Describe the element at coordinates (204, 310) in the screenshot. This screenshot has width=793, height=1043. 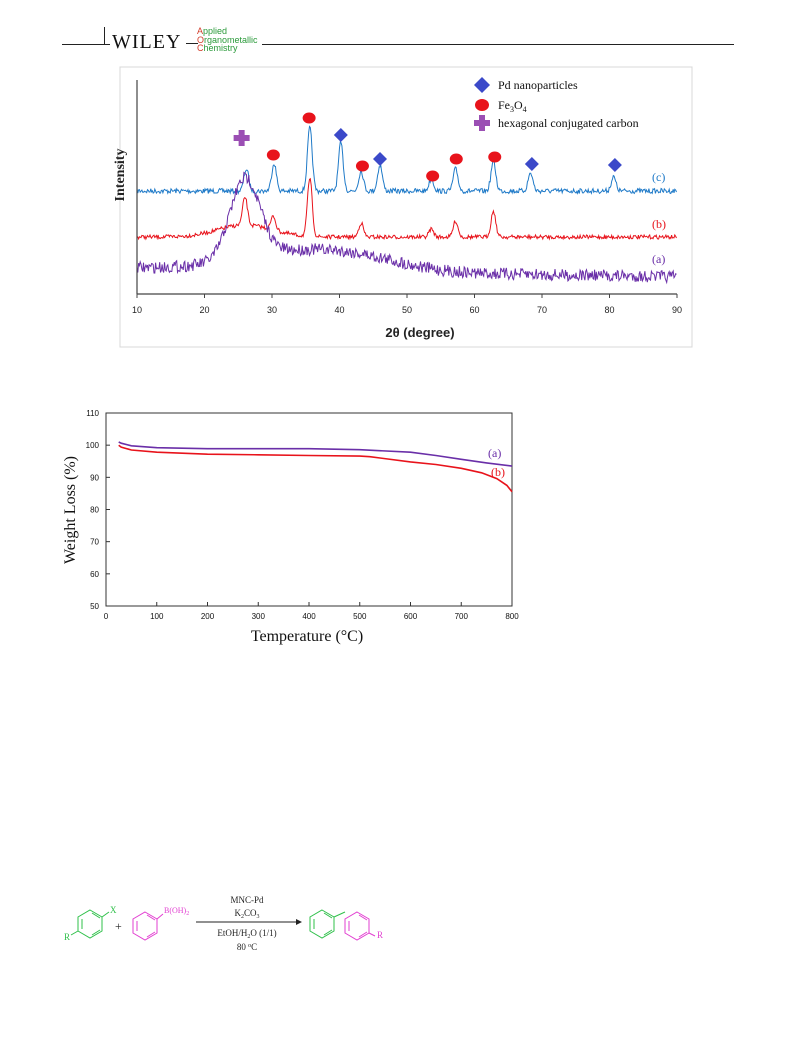
I see `xrd-x-tick-label: 20` at that location.